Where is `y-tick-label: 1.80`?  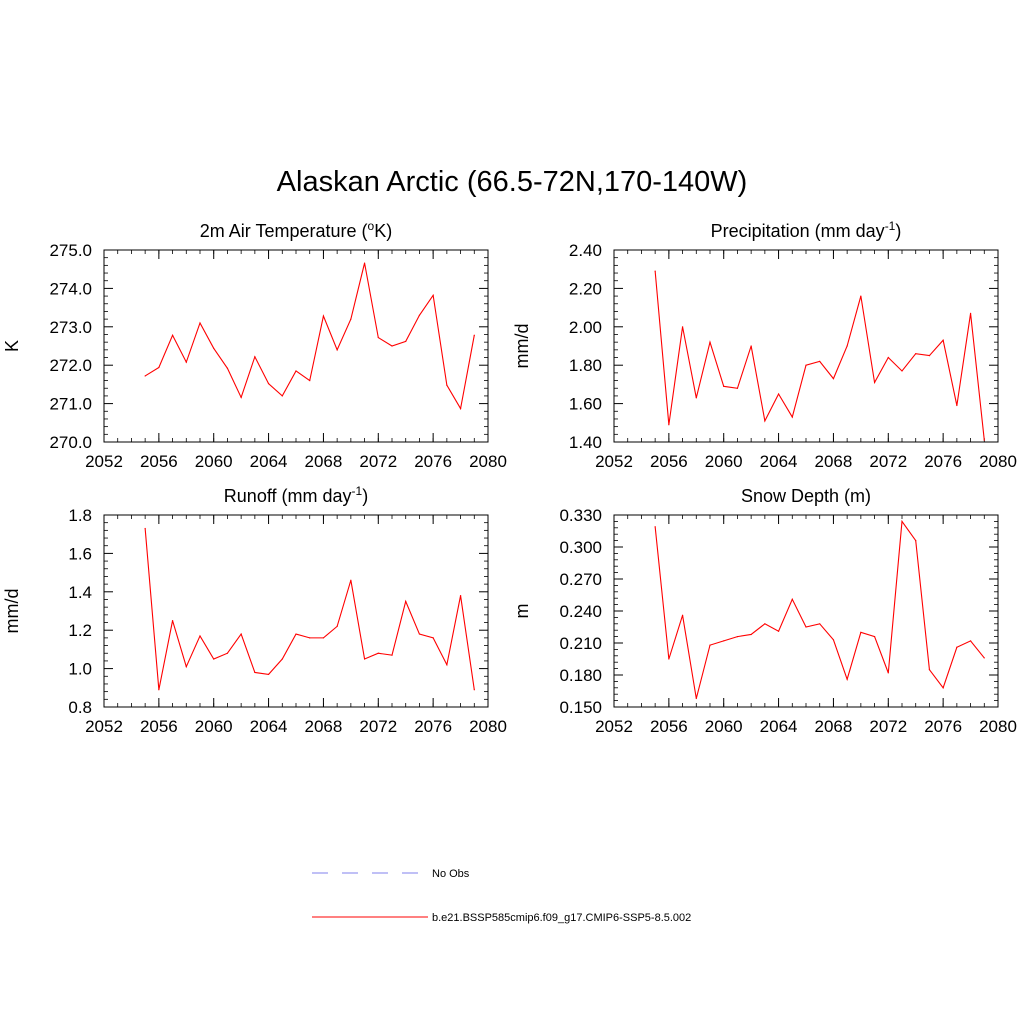 y-tick-label: 1.80 is located at coordinates (585, 365).